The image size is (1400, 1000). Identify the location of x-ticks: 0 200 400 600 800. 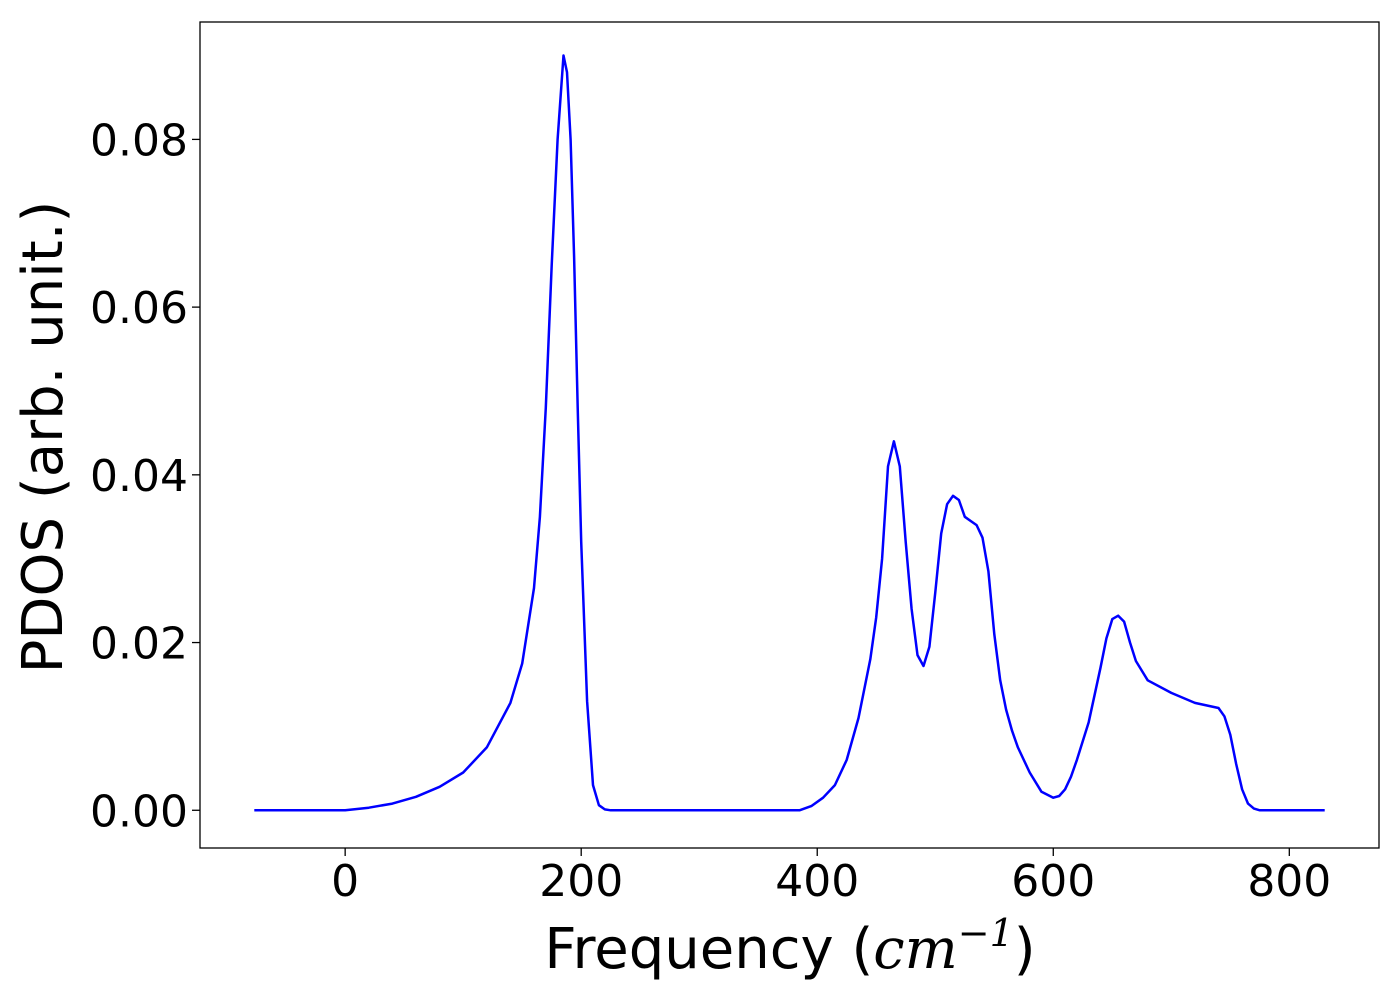
(831, 877).